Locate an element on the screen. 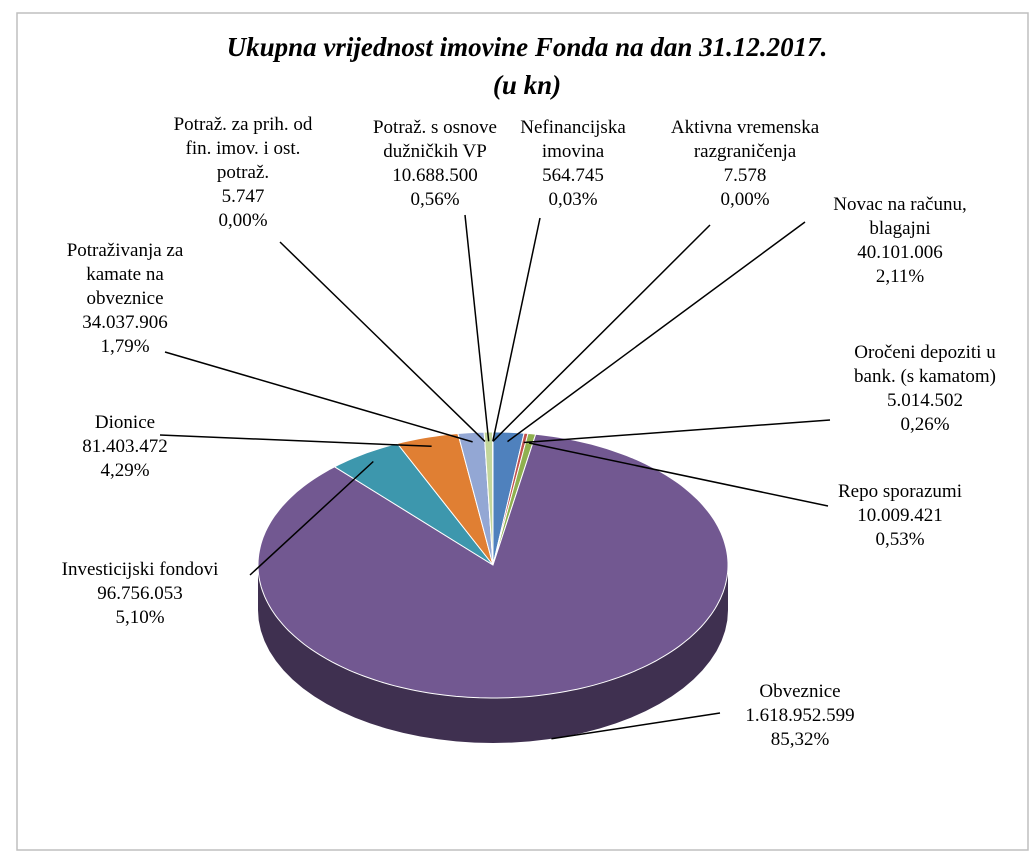 The height and width of the screenshot is (857, 1031). slice-label: Investicijski fondovi is located at coordinates (140, 569).